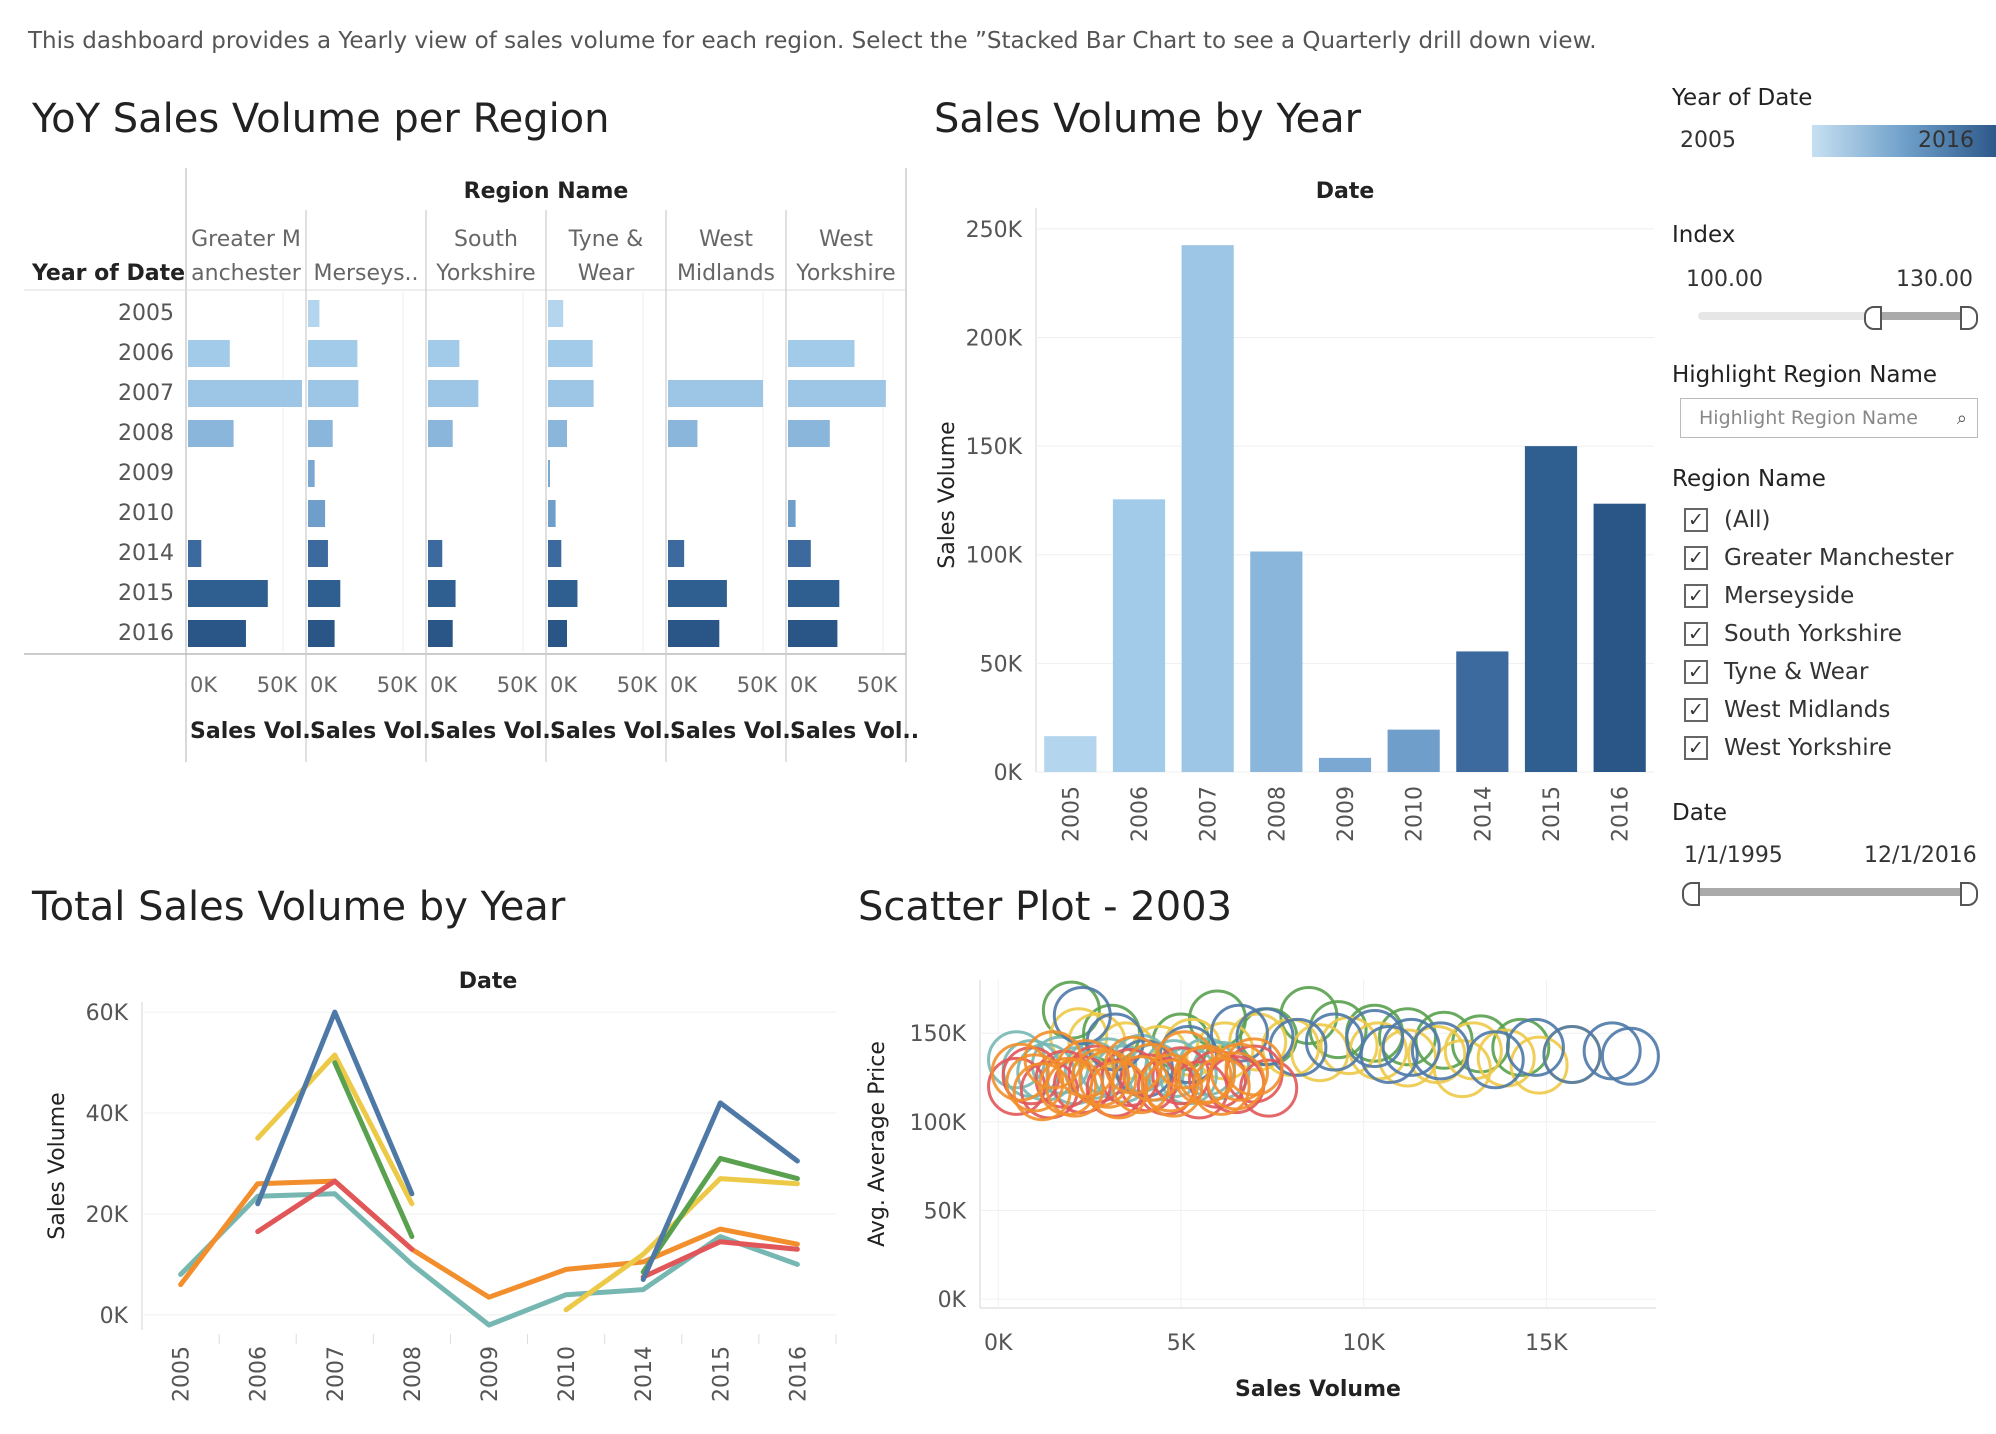 This screenshot has width=1996, height=1434. Describe the element at coordinates (1833, 316) in the screenshot. I see `index-slider-track` at that location.